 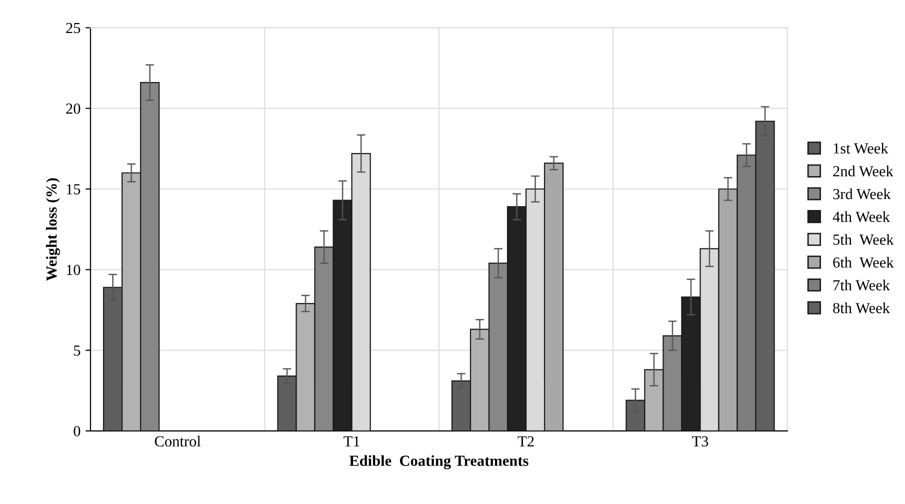 I want to click on legend-label: 1st Week, so click(x=861, y=148).